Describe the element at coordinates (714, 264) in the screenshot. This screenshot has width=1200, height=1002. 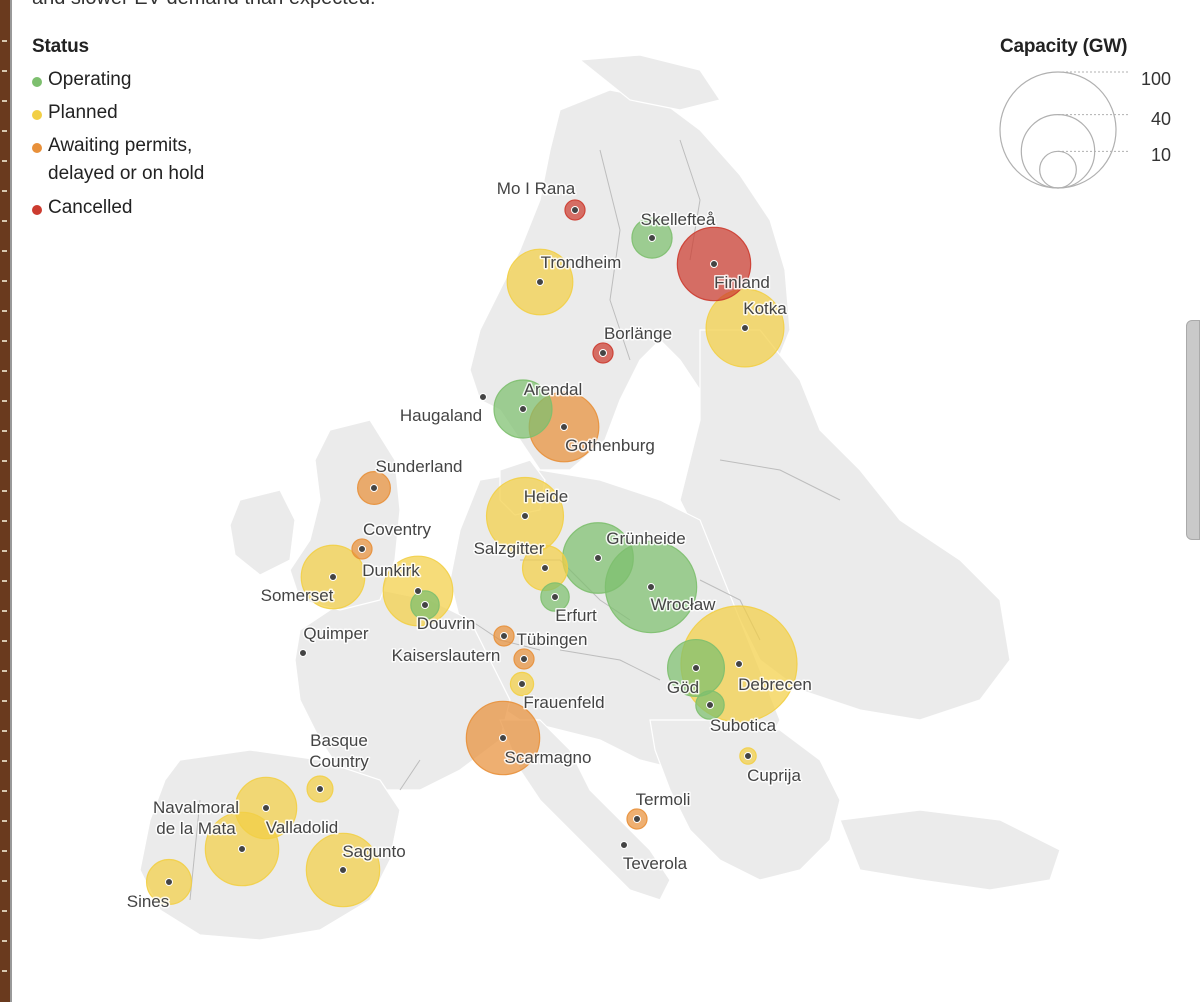
I see `site-dot-finland` at that location.